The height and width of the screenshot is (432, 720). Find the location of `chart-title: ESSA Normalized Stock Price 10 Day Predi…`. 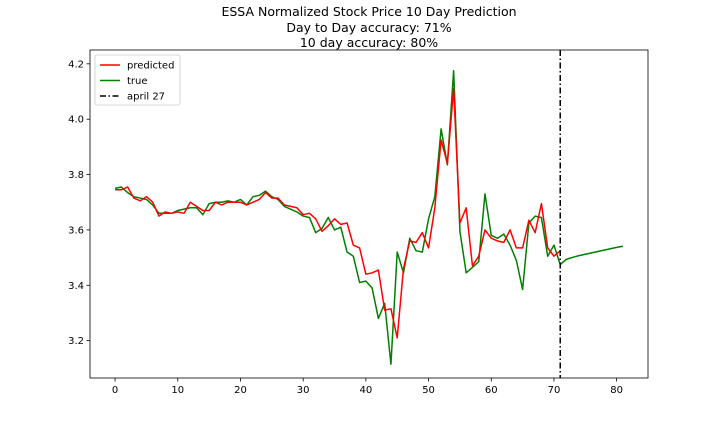

chart-title: ESSA Normalized Stock Price 10 Day Predi… is located at coordinates (369, 11).